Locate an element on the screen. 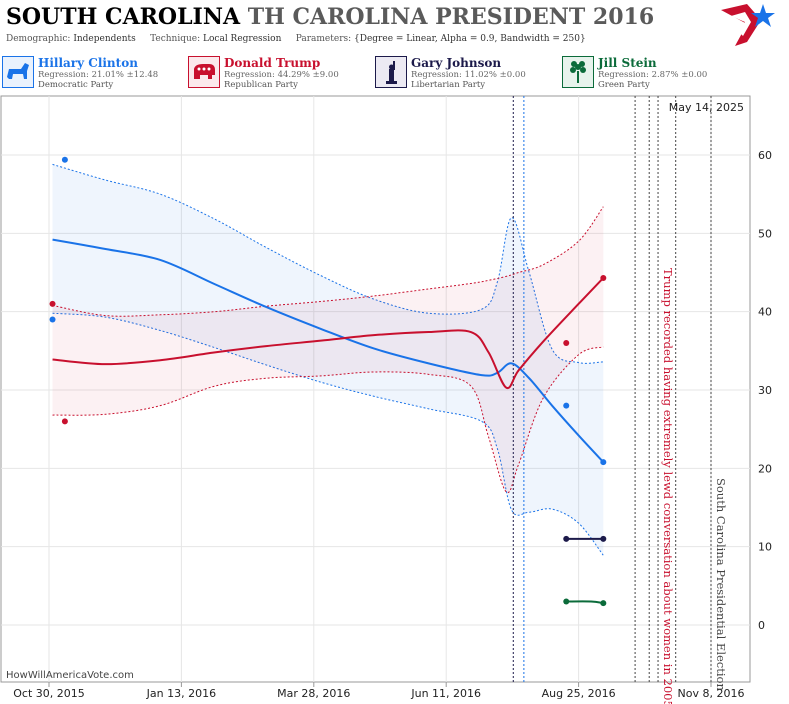 This screenshot has height=704, width=789. donkey-icon is located at coordinates (18, 72).